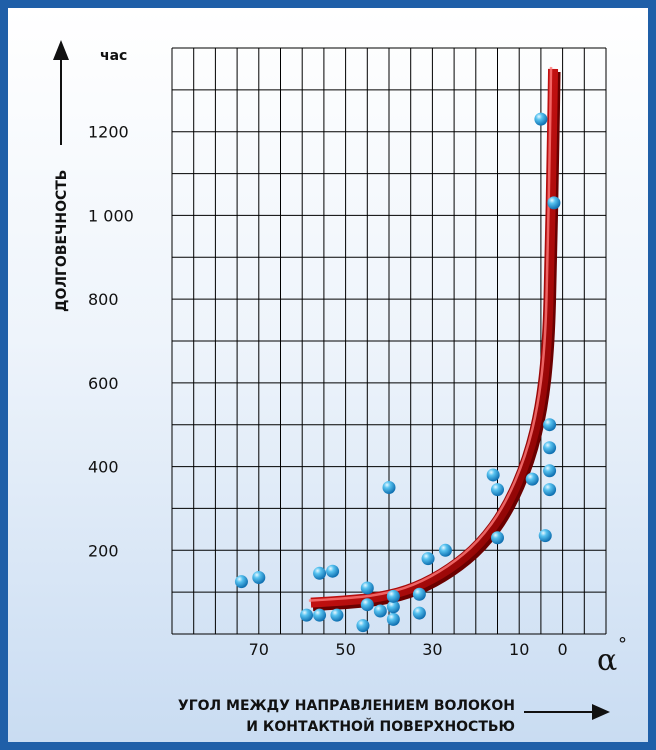  Describe the element at coordinates (103, 383) in the screenshot. I see `y-tick-label: 600` at that location.